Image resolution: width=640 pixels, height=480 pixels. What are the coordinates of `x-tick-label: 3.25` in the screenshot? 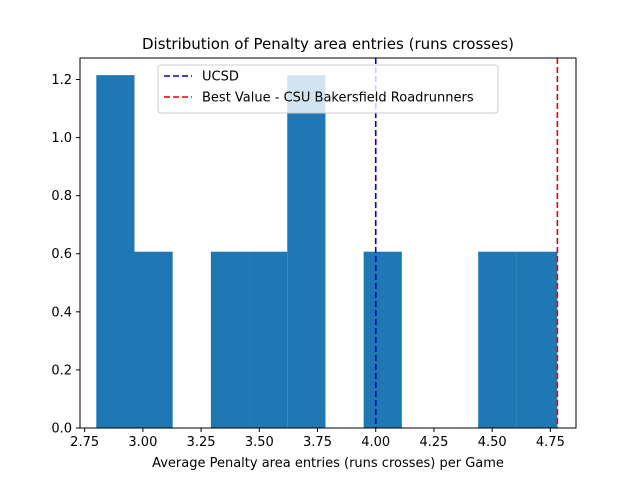 It's located at (201, 442).